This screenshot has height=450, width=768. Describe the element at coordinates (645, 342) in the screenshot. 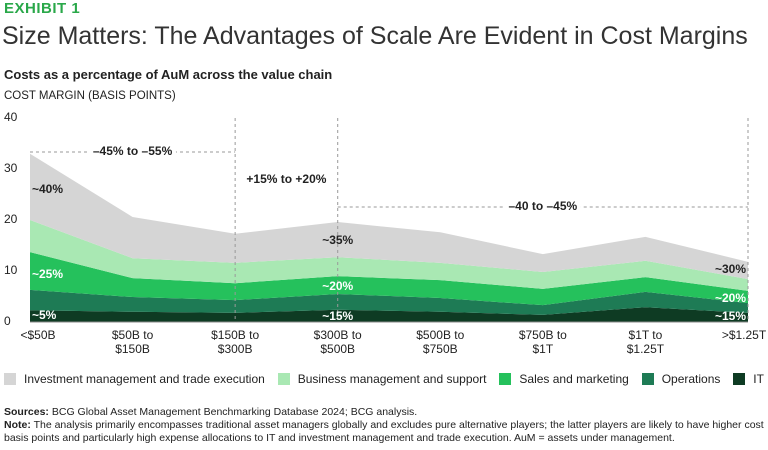

I see `x-tick-label: $1T to $1.25T` at that location.